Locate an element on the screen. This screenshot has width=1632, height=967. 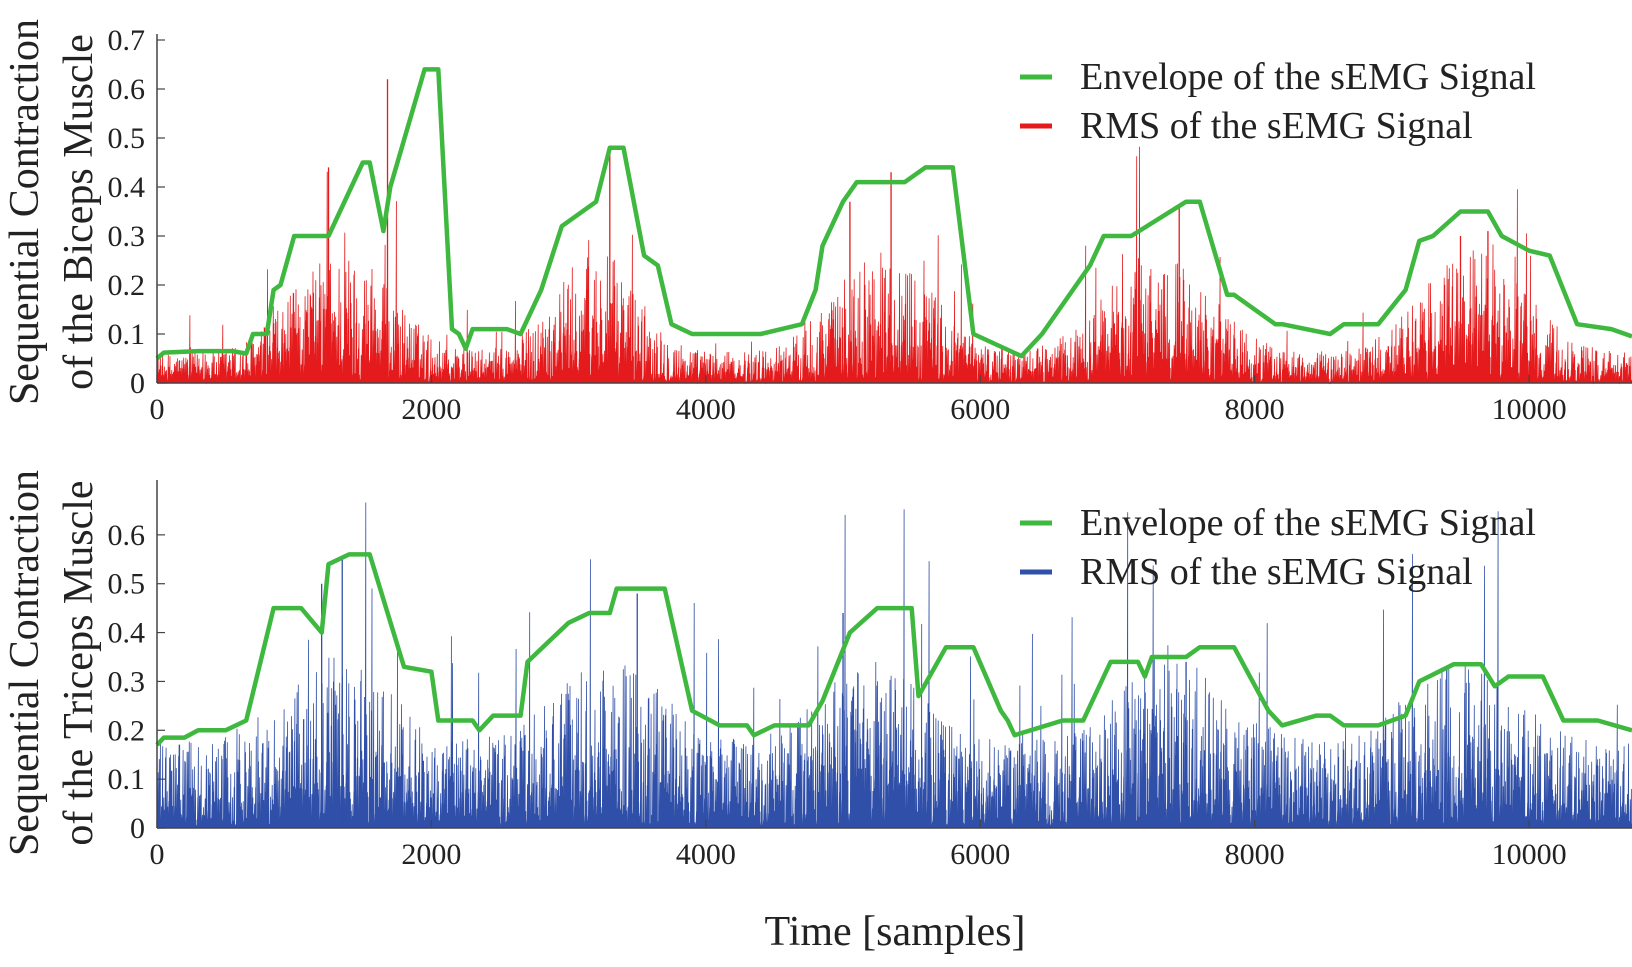
triceps-ylabel-line1: Sequential Contraction is located at coordinates (25, 663).